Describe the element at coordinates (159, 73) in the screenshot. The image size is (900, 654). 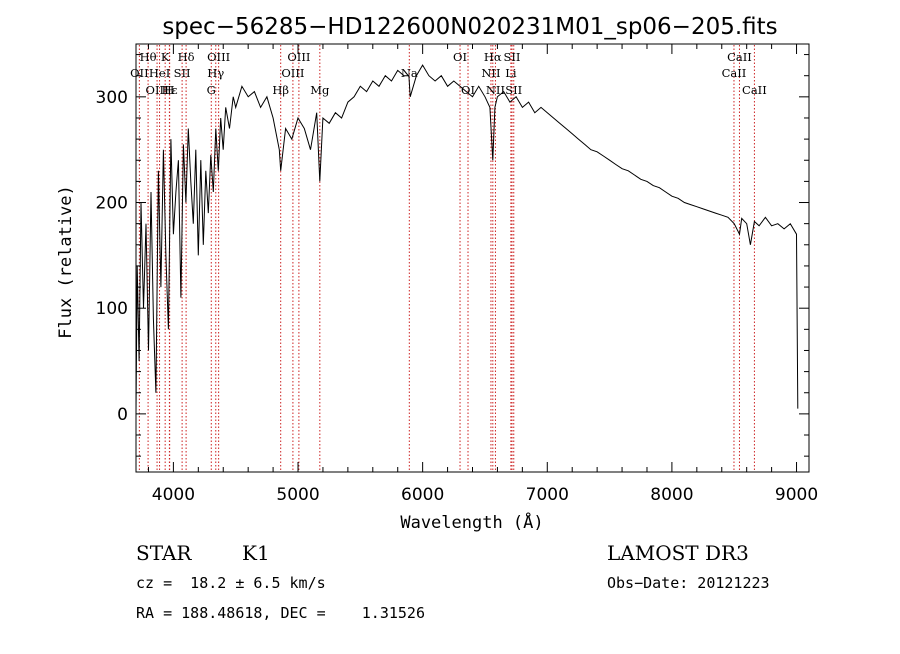
I see `line-label-4: HeI` at that location.